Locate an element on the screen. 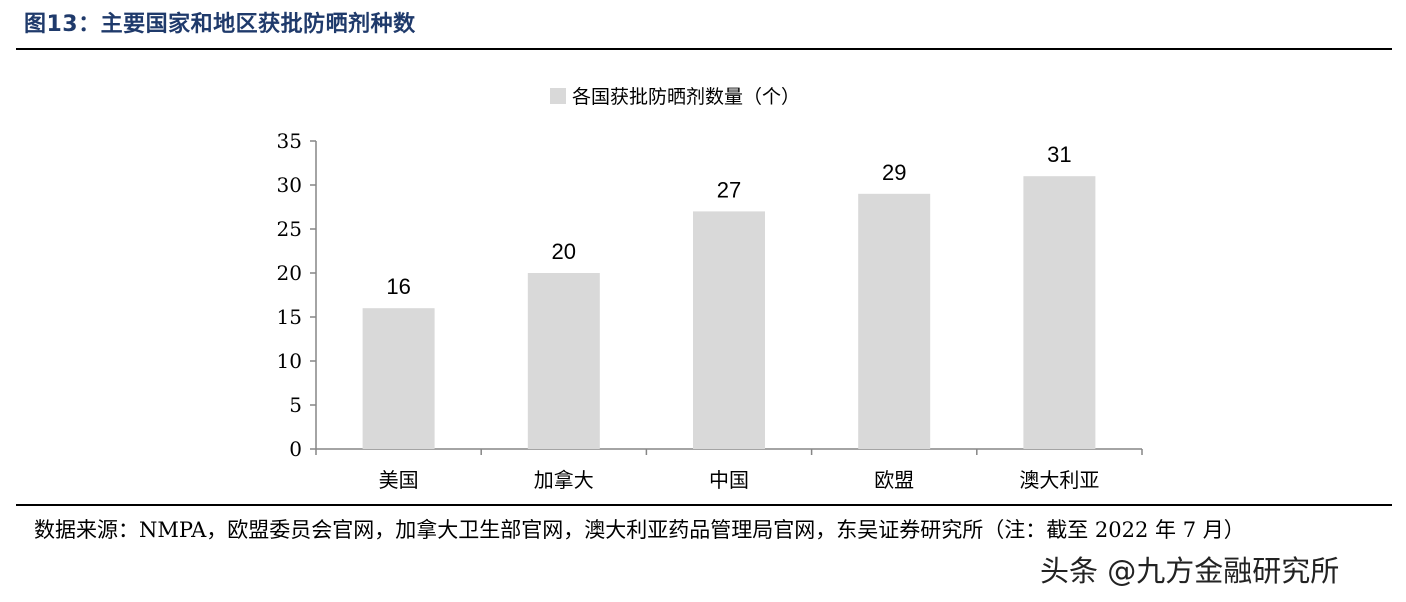 The height and width of the screenshot is (602, 1406). y-tick-label: 25 is located at coordinates (289, 229).